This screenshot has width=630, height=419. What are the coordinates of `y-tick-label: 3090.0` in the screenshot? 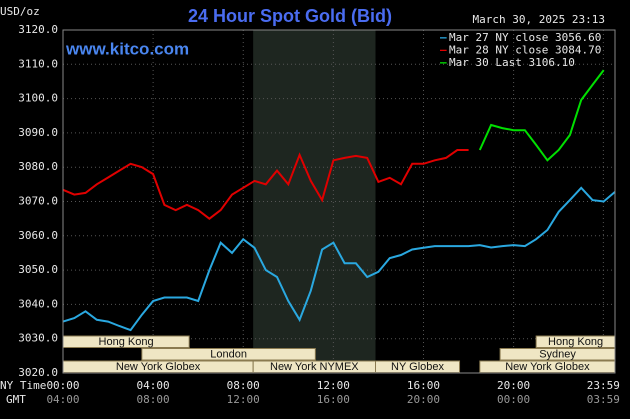 It's located at (38, 132).